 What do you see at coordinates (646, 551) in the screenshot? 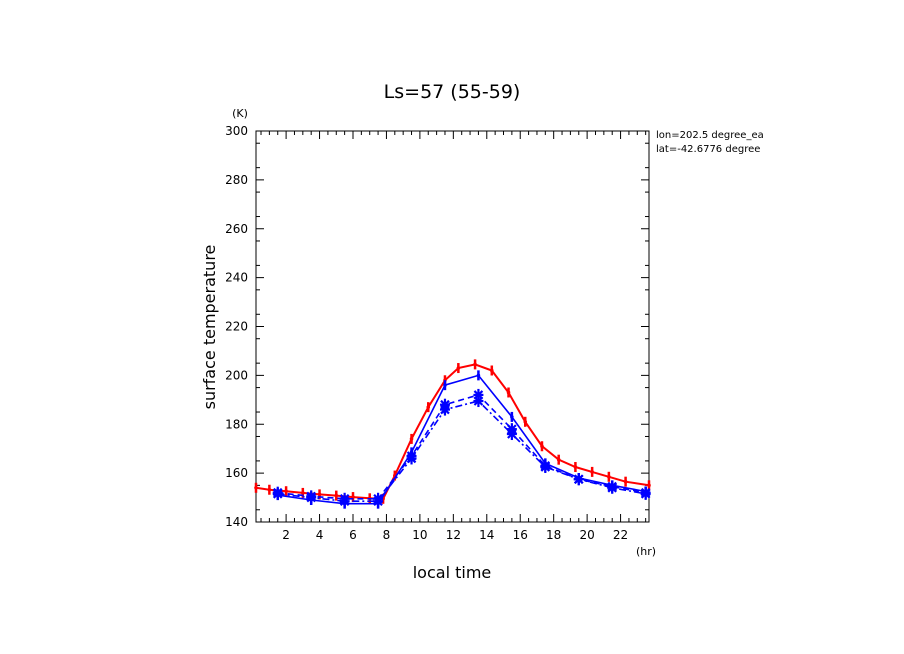
I see `x-unit-label: (hr)` at bounding box center [646, 551].